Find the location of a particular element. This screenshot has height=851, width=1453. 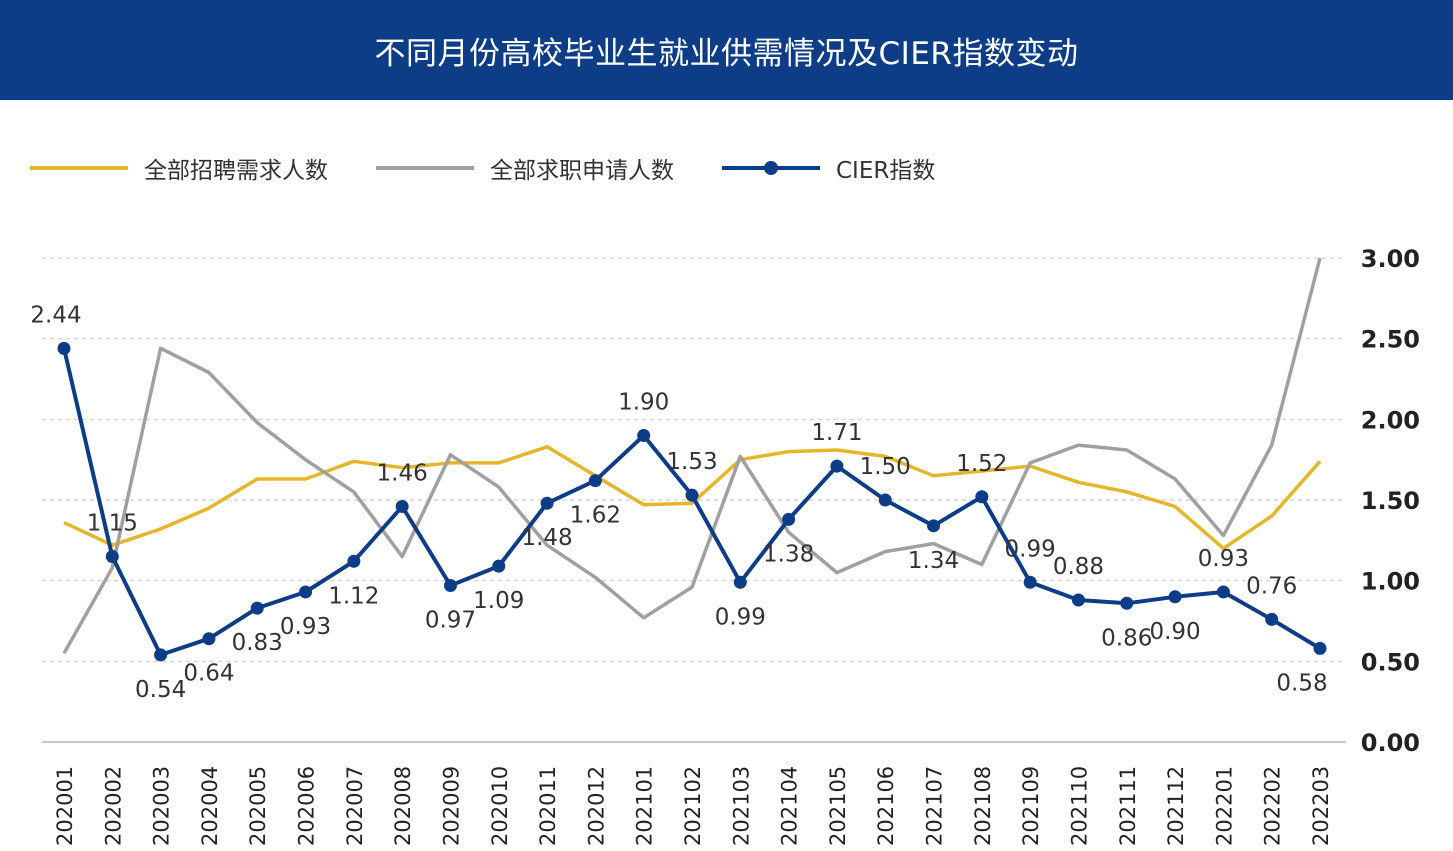

x-tick-label: 202112 is located at coordinates (1176, 806).